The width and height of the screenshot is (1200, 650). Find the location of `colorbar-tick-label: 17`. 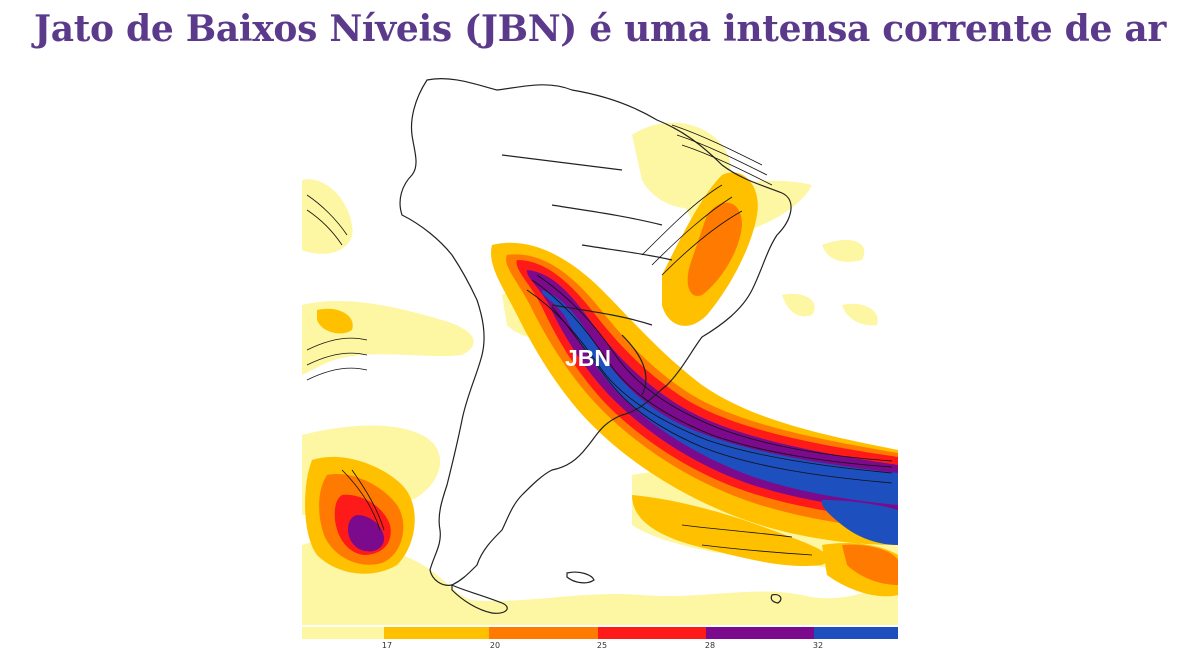

colorbar-tick-label: 17 is located at coordinates (387, 645).